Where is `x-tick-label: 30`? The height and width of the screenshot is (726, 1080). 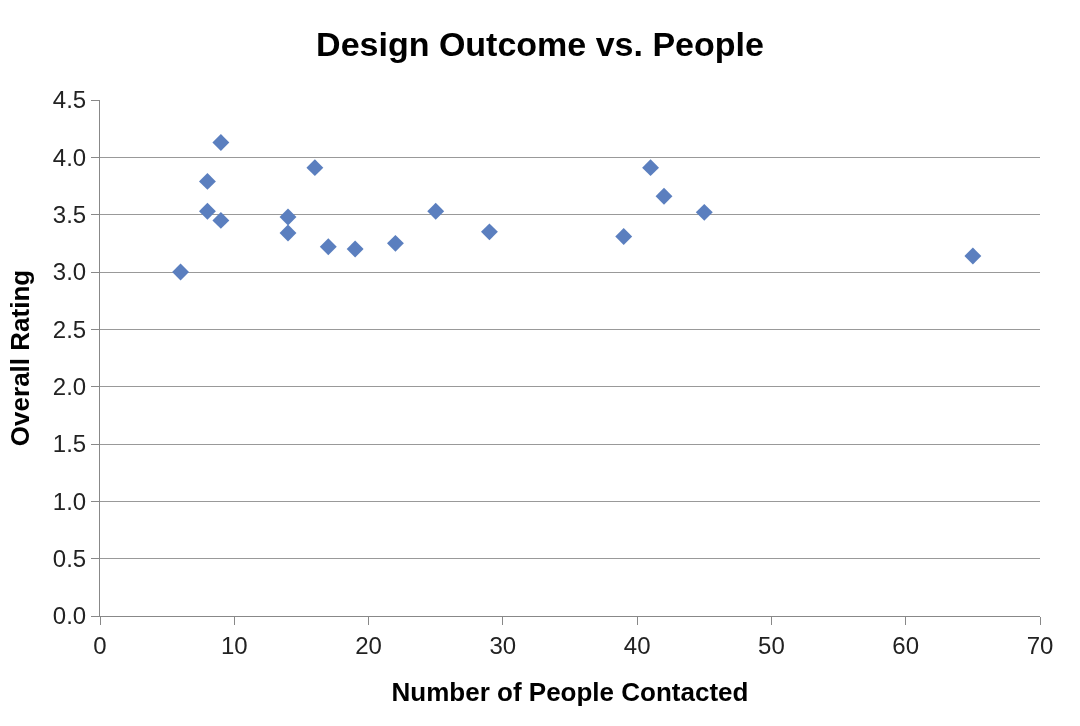 x-tick-label: 30 is located at coordinates (503, 645).